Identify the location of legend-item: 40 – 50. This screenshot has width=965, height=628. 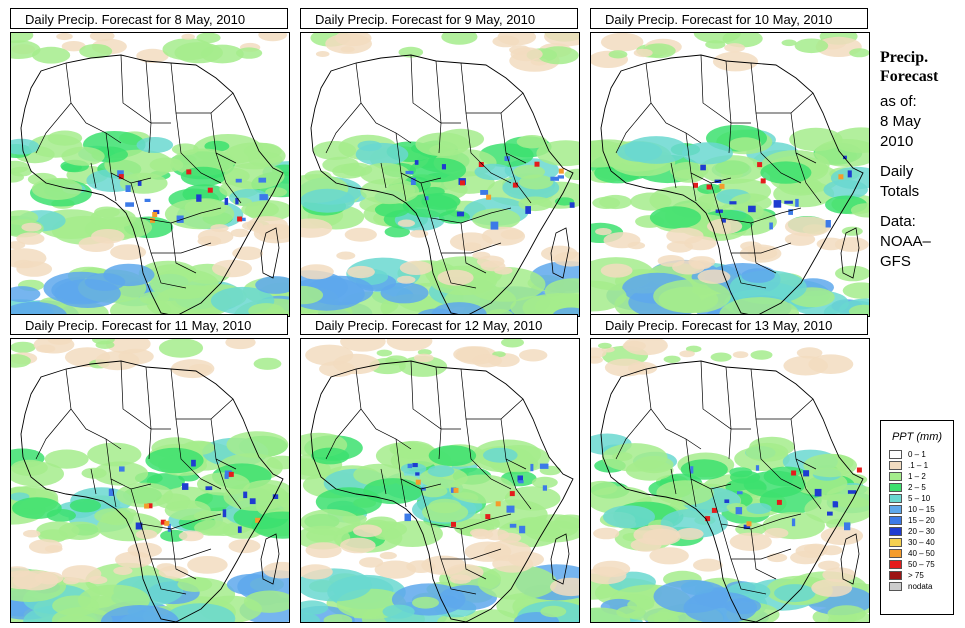
(921, 553).